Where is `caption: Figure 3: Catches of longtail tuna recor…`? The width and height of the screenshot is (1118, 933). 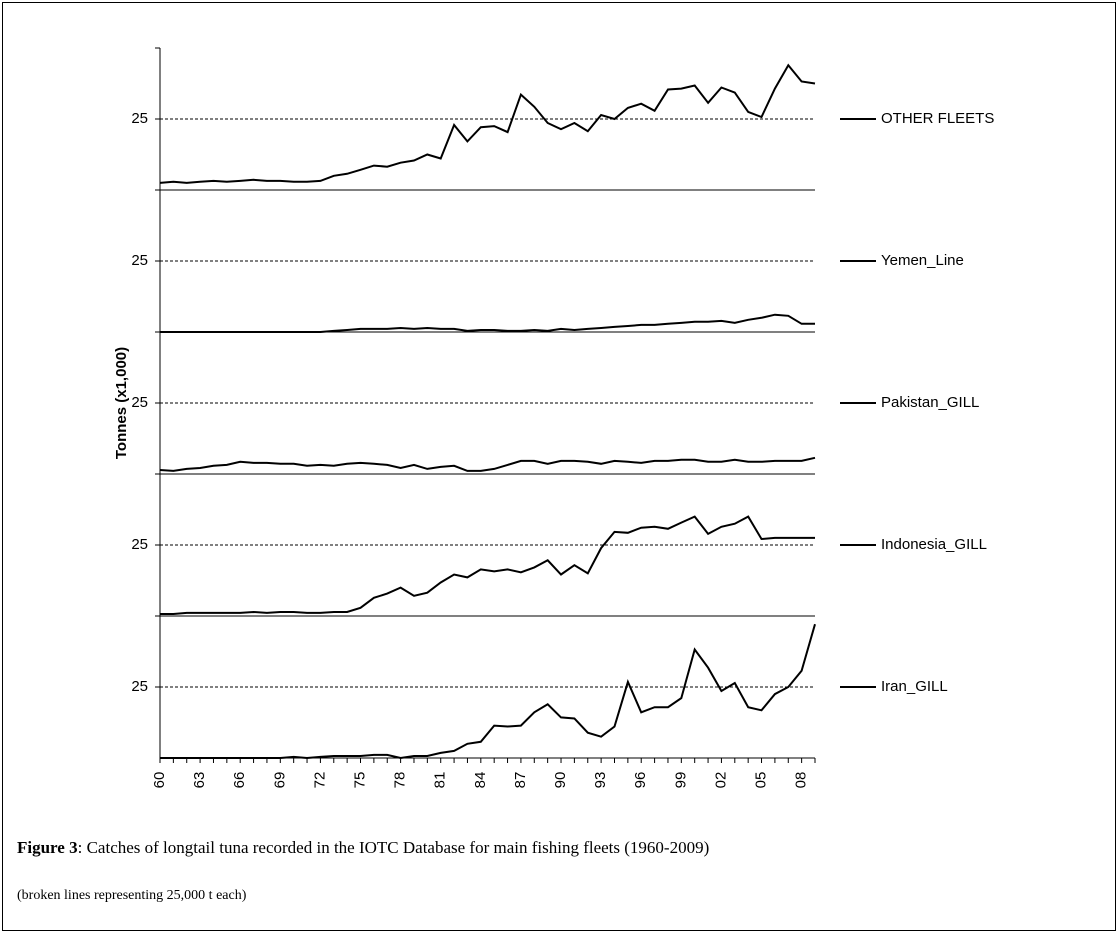
caption: Figure 3: Catches of longtail tuna recor… is located at coordinates (363, 848).